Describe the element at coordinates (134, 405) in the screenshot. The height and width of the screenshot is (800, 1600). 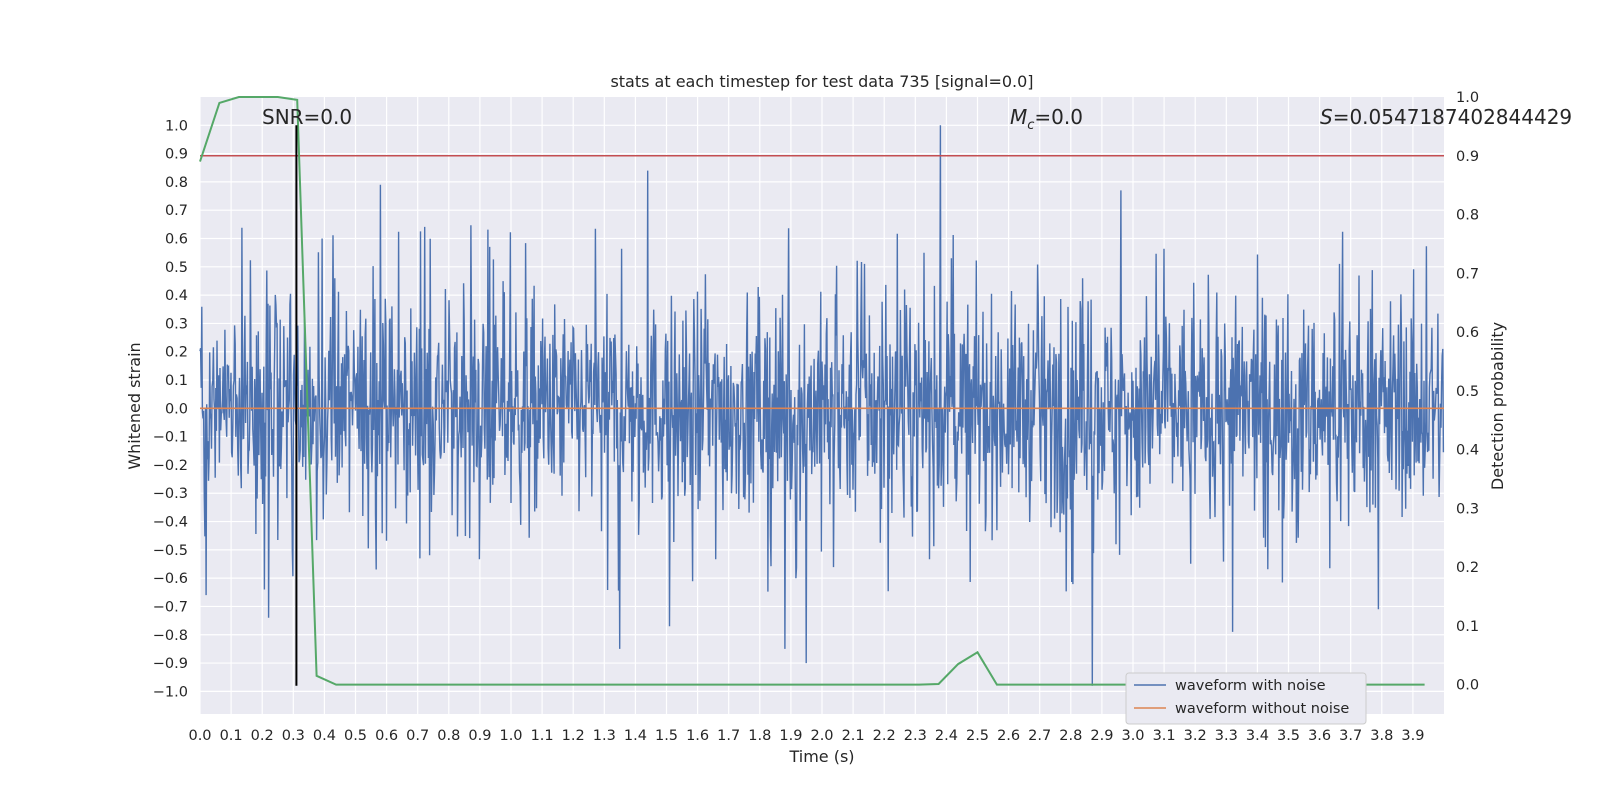
I see `y-axis-label: Whitened strain` at that location.